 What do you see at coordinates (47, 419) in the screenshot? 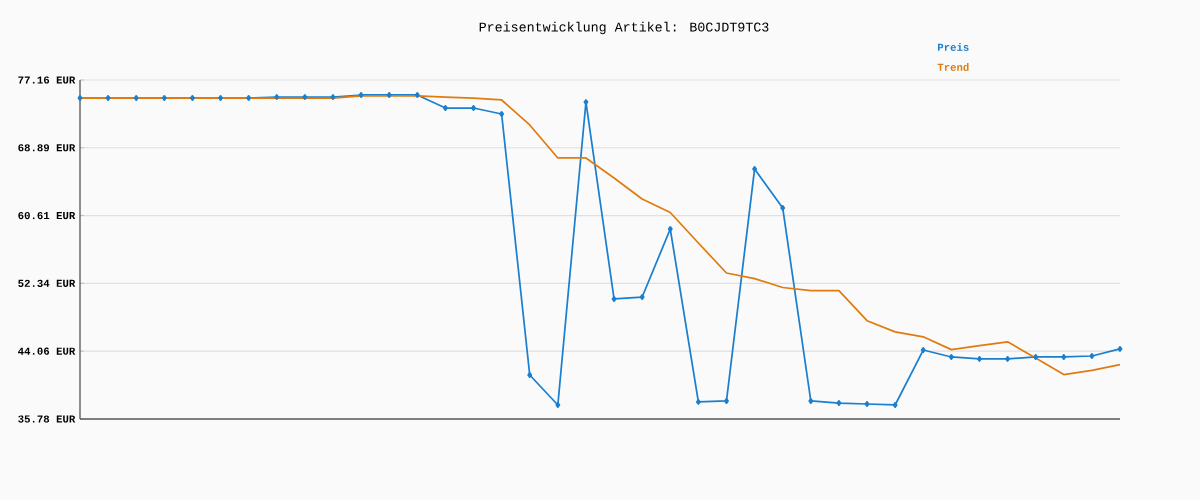
I see `y-tick-label: 35.78 EUR` at bounding box center [47, 419].